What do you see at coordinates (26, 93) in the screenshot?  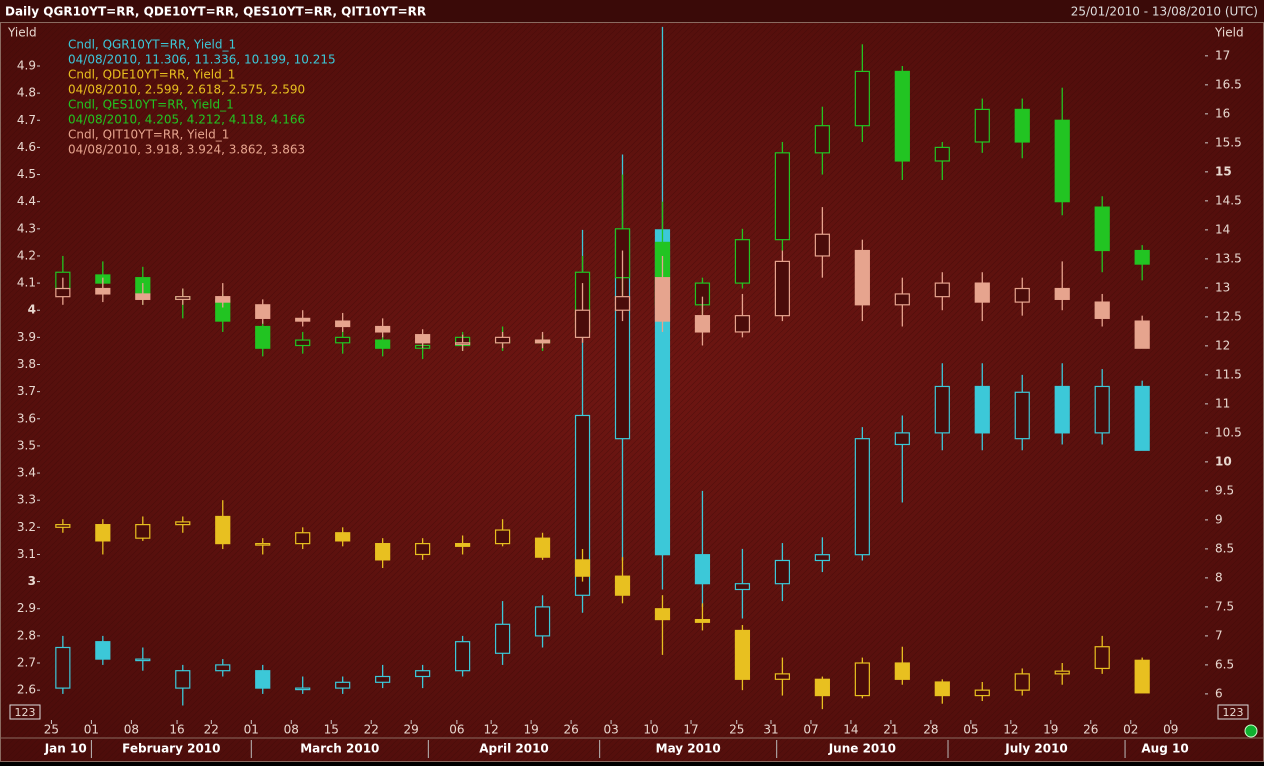 I see `y-tick-label: 4.8` at bounding box center [26, 93].